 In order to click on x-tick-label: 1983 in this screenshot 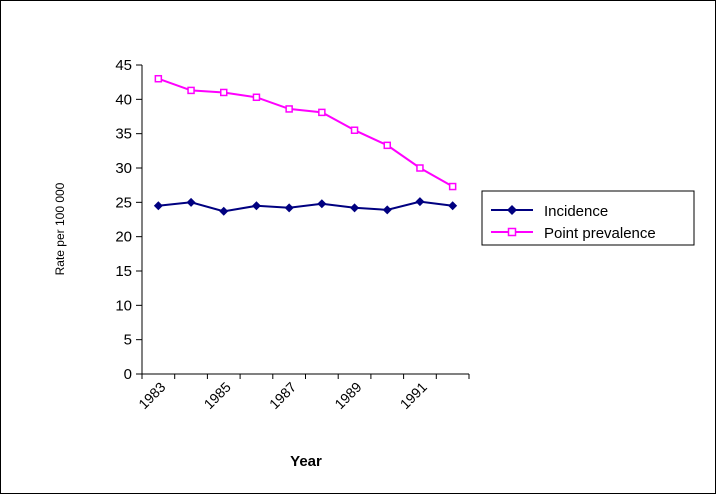, I will do `click(151, 395)`.